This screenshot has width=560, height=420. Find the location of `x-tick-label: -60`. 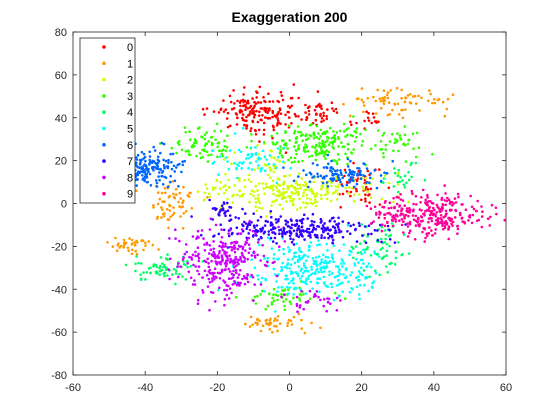

x-tick-label: -60 is located at coordinates (73, 388).